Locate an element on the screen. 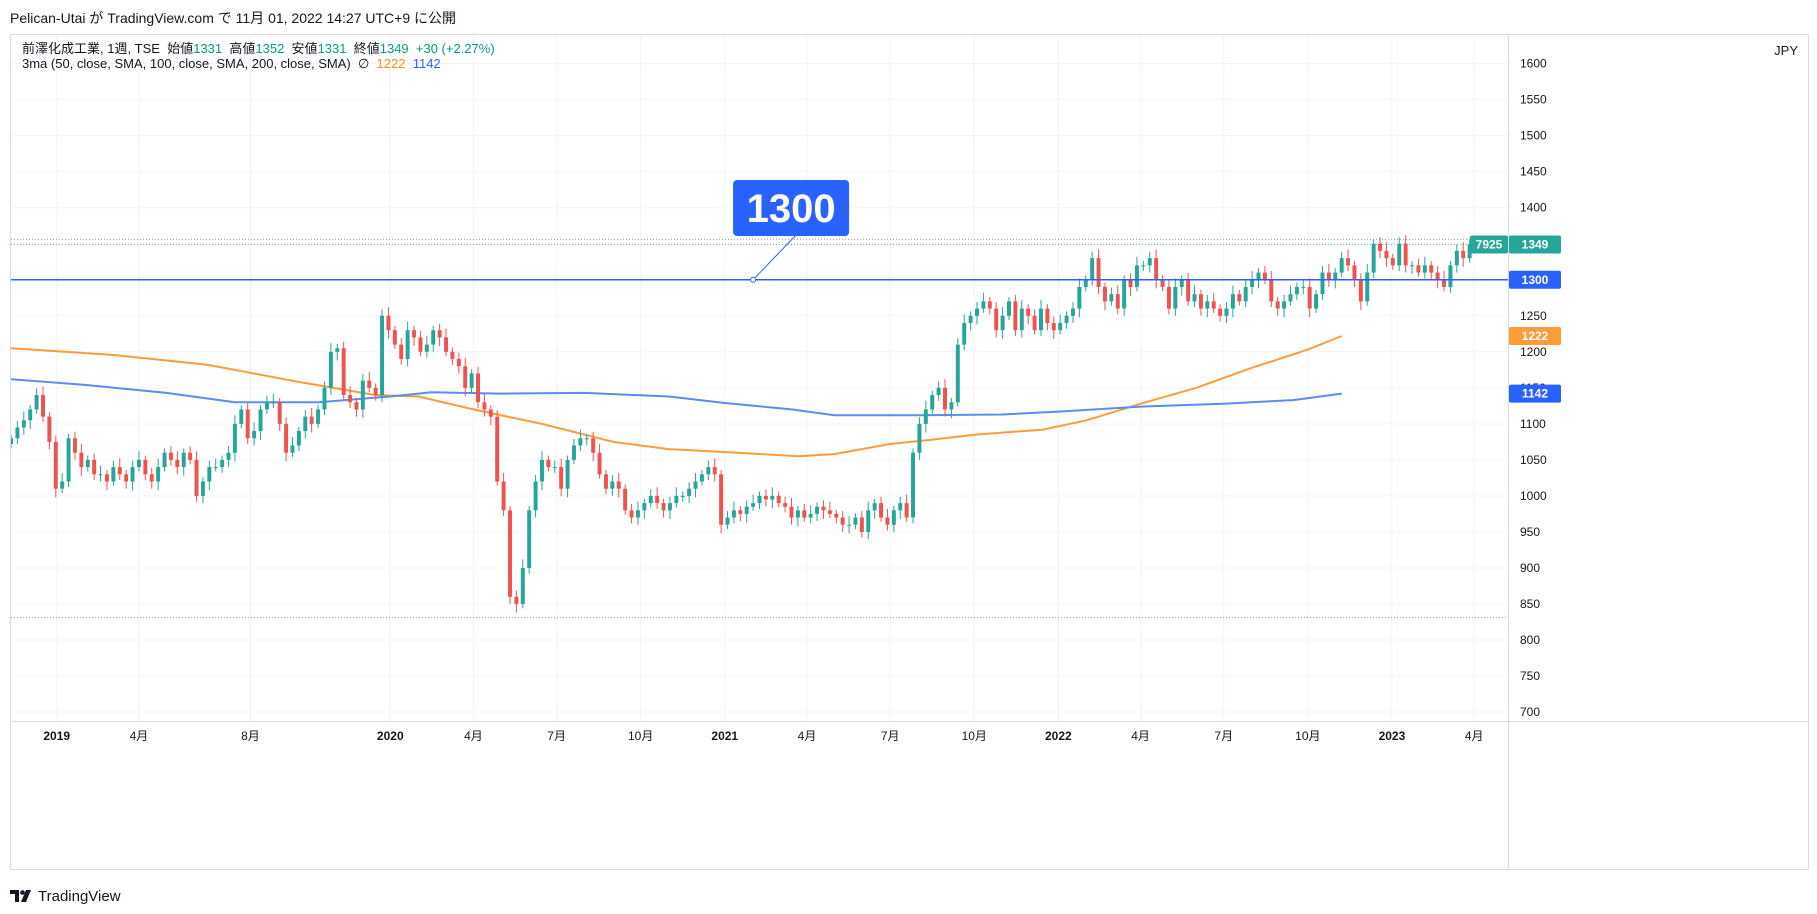  tradingview-brand: TradingView is located at coordinates (79, 896).